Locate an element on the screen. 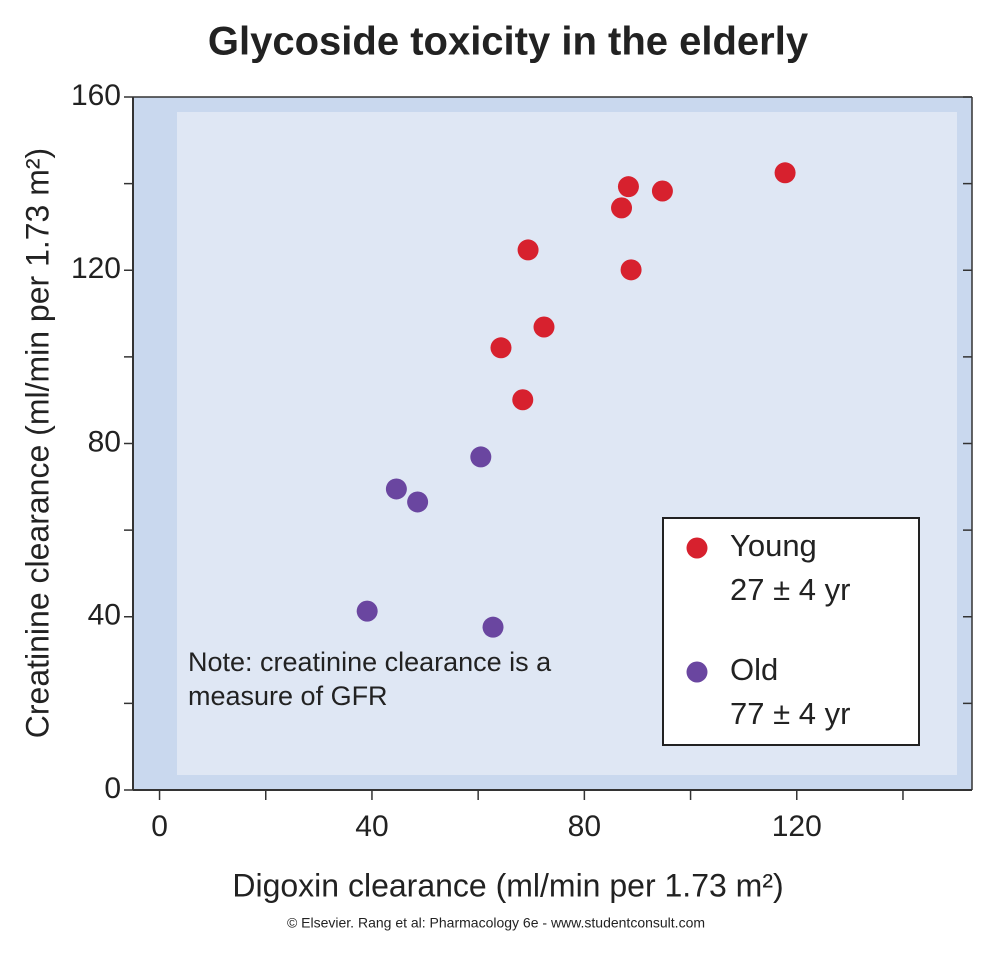  y-tick-label: 120 is located at coordinates (96, 268).